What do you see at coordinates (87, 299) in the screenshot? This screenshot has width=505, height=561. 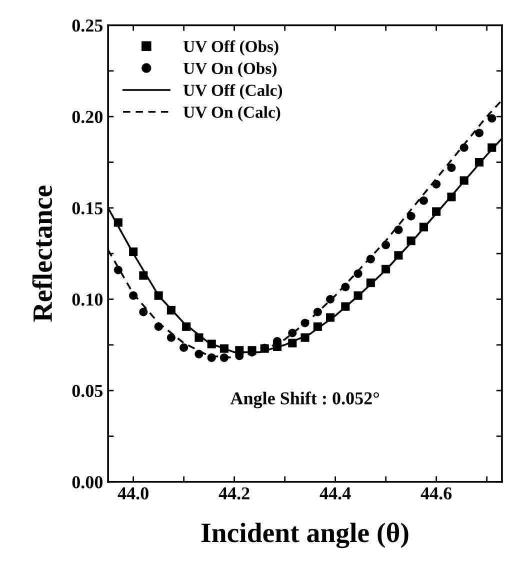 I see `y-tick-label: 0.10` at bounding box center [87, 299].